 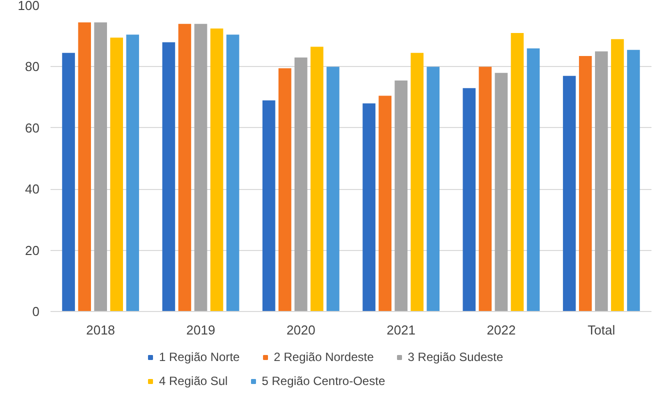 I want to click on x-tick-label: 2018, so click(x=101, y=330).